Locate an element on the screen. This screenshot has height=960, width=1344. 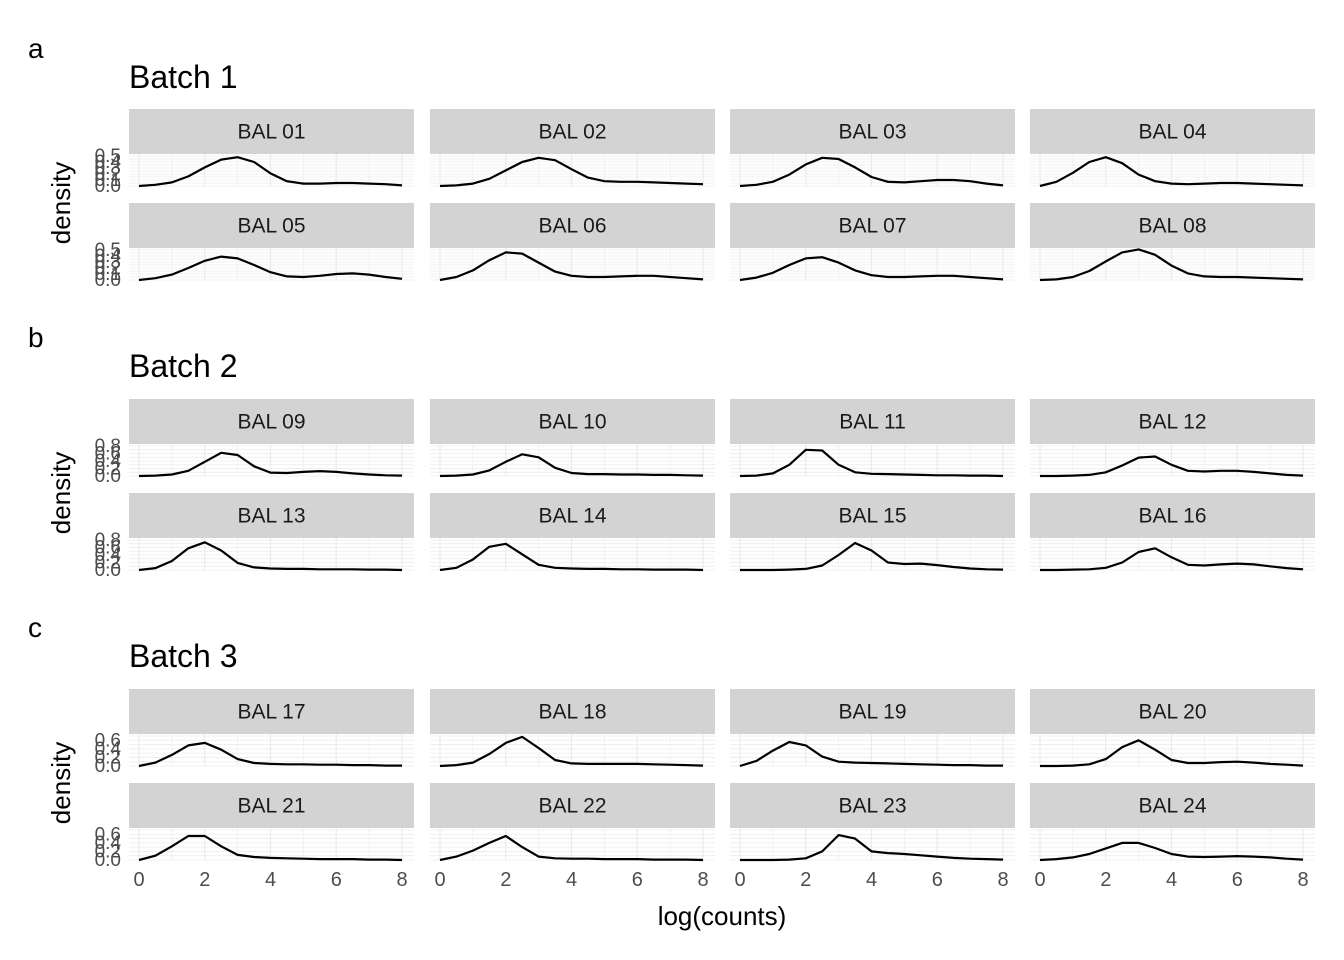
facet-strip-label: BAL 07 is located at coordinates (872, 226).